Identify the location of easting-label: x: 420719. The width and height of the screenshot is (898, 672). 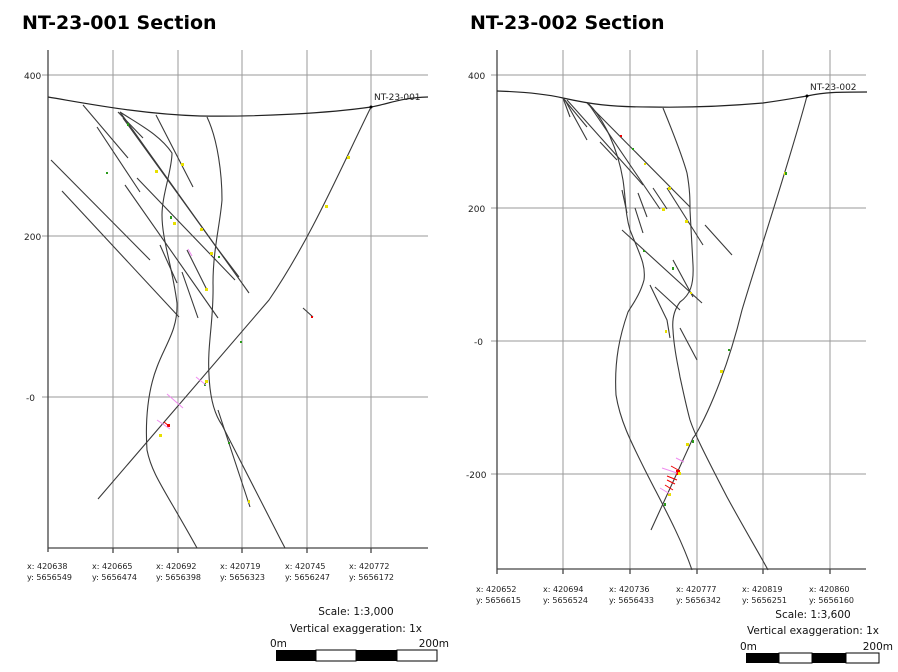
(240, 566).